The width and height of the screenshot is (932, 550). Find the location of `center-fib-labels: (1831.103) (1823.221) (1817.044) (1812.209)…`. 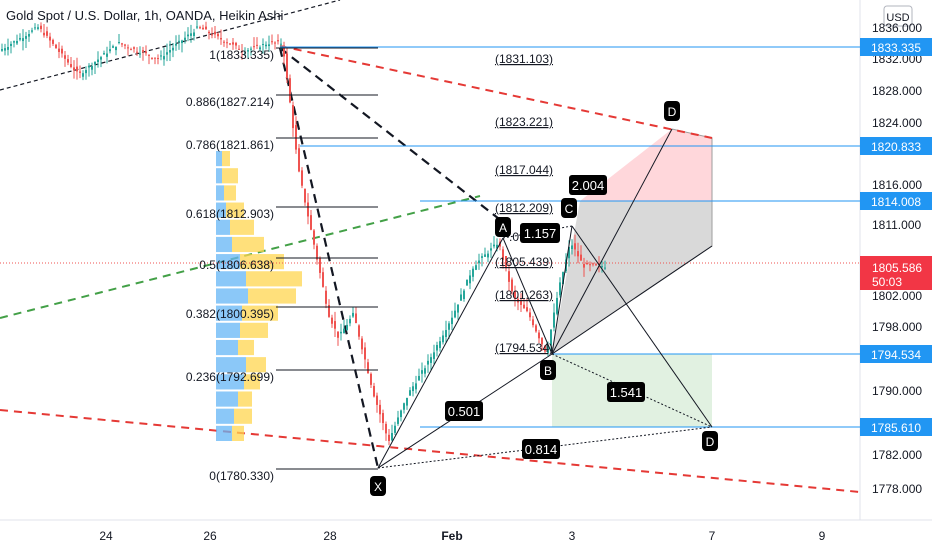

center-fib-labels: (1831.103) (1823.221) (1817.044) (1812.209)… is located at coordinates (524, 203).